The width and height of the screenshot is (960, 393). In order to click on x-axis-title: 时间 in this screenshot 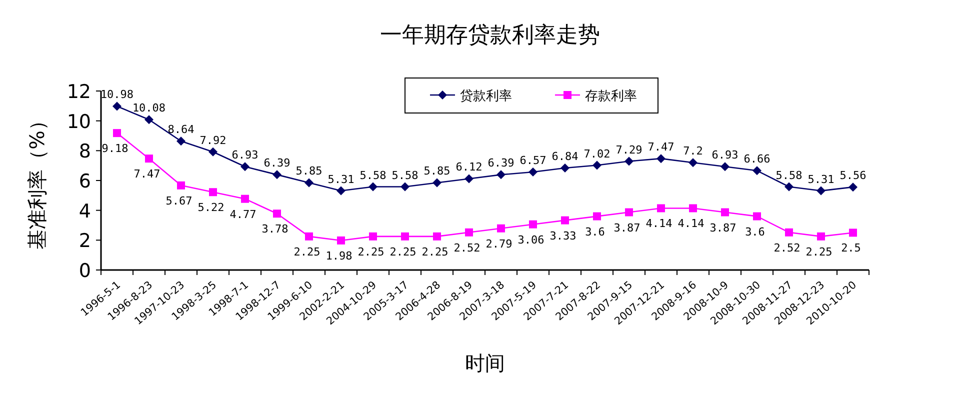, I will do `click(485, 363)`.